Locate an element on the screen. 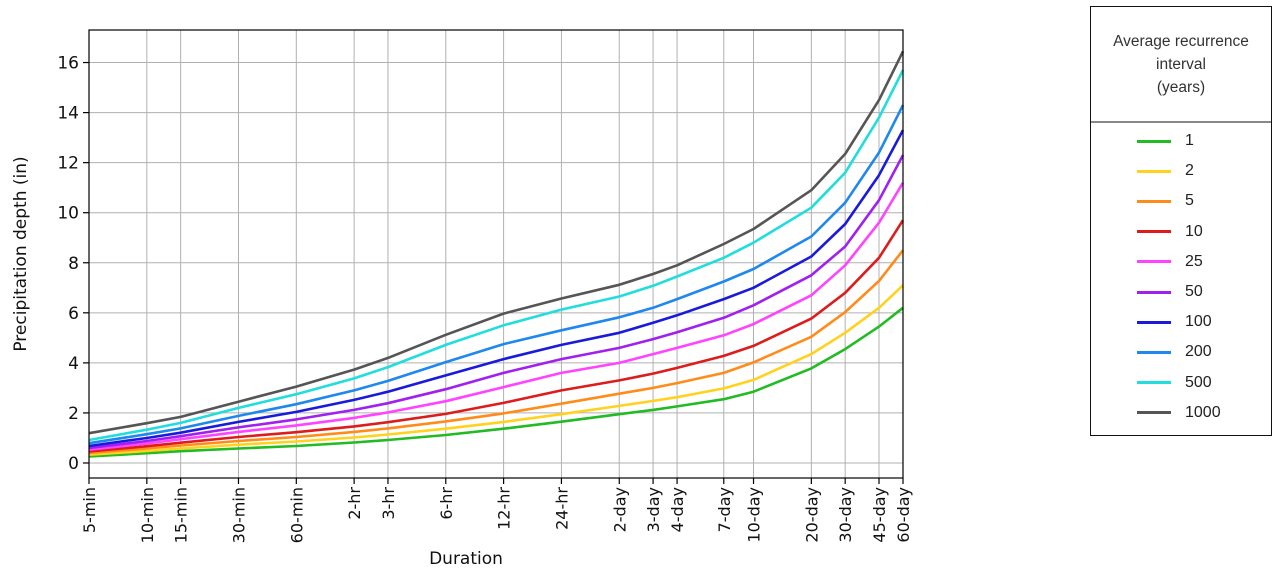 The width and height of the screenshot is (1280, 581). x-tick-label: 4-day is located at coordinates (677, 509).